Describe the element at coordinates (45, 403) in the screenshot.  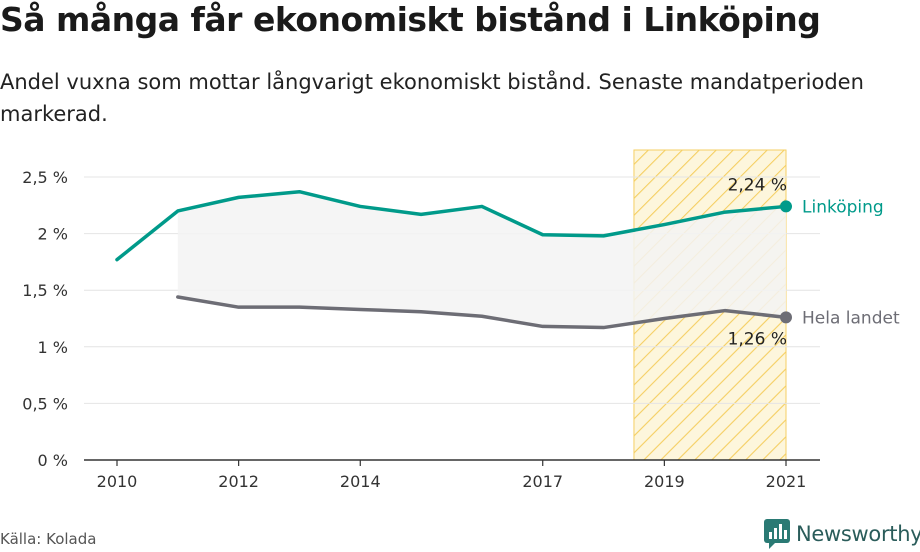
I see `y-tick-label: 0,5 %` at that location.